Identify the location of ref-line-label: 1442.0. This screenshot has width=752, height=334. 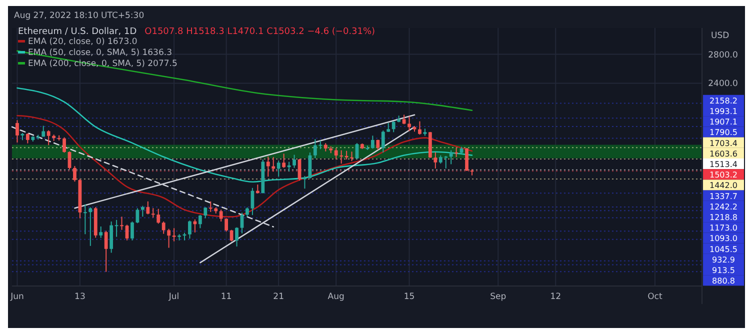
(724, 185).